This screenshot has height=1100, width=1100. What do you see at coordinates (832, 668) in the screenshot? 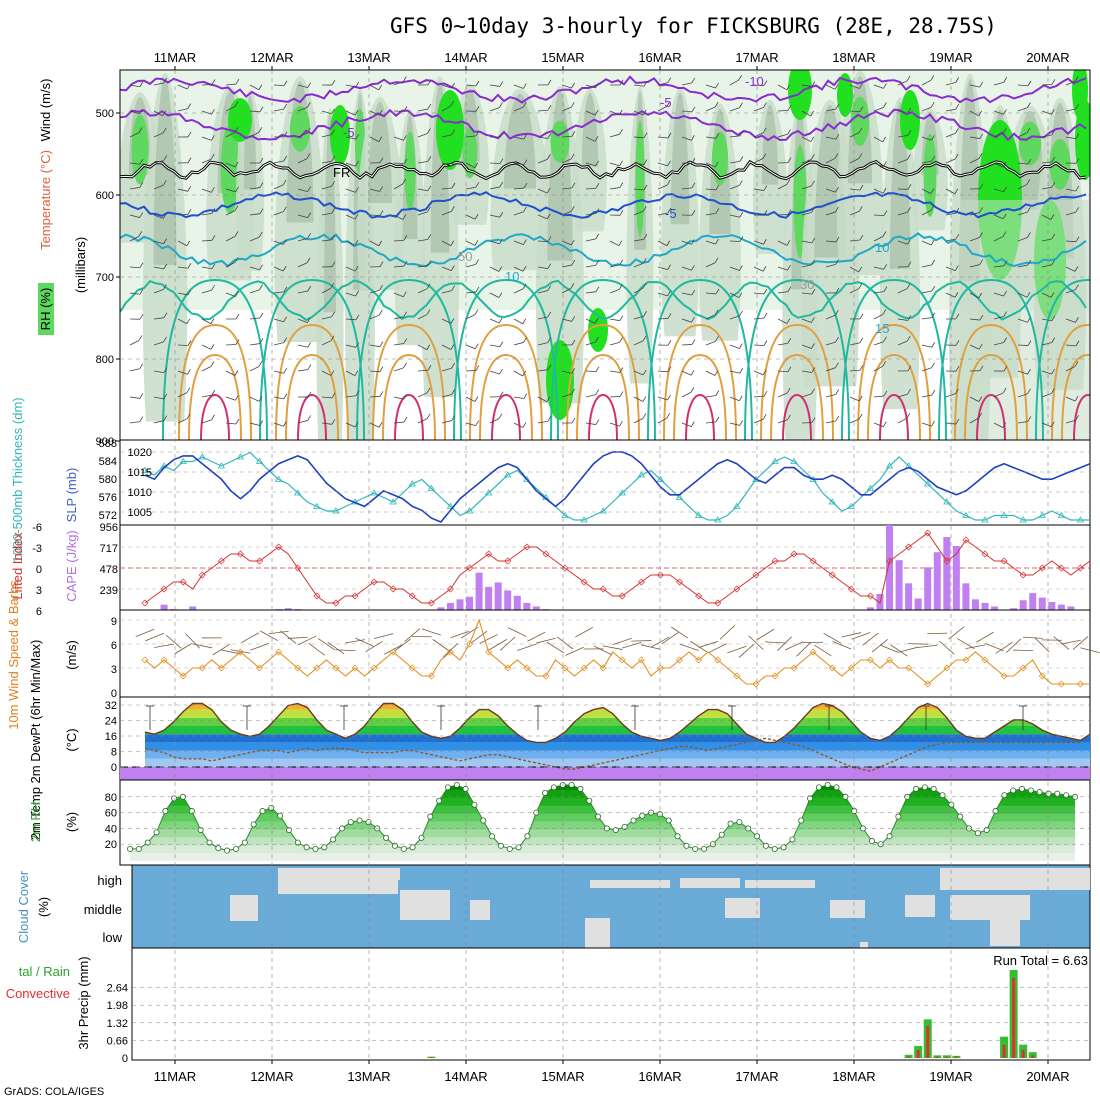
I see `wind-speed-point` at bounding box center [832, 668].